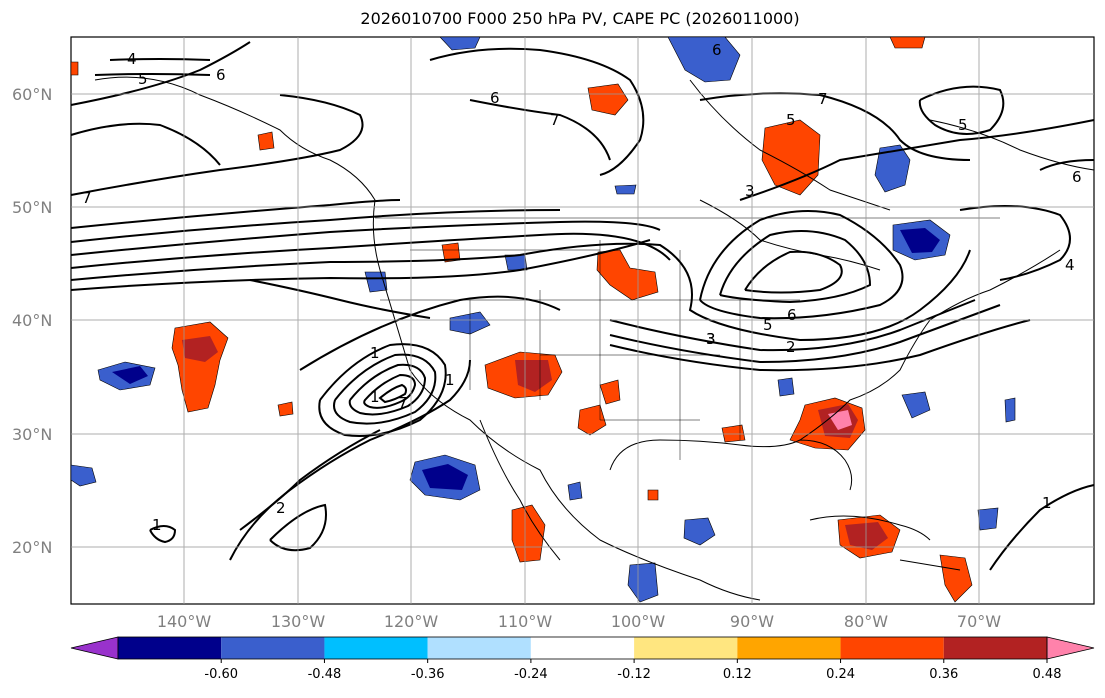 This screenshot has height=698, width=1105. I want to click on colorbar-tick-label: -0.48, so click(325, 674).